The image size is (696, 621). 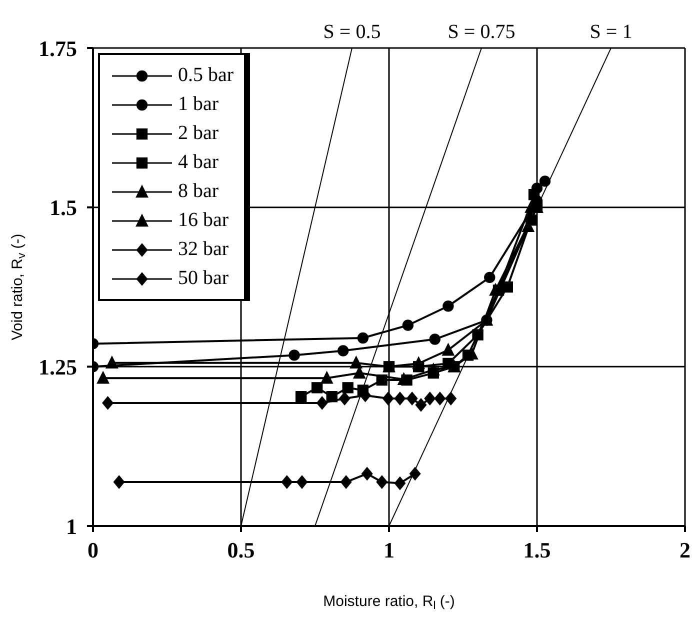 What do you see at coordinates (57, 48) in the screenshot?
I see `y-tick-label: 1.75` at bounding box center [57, 48].